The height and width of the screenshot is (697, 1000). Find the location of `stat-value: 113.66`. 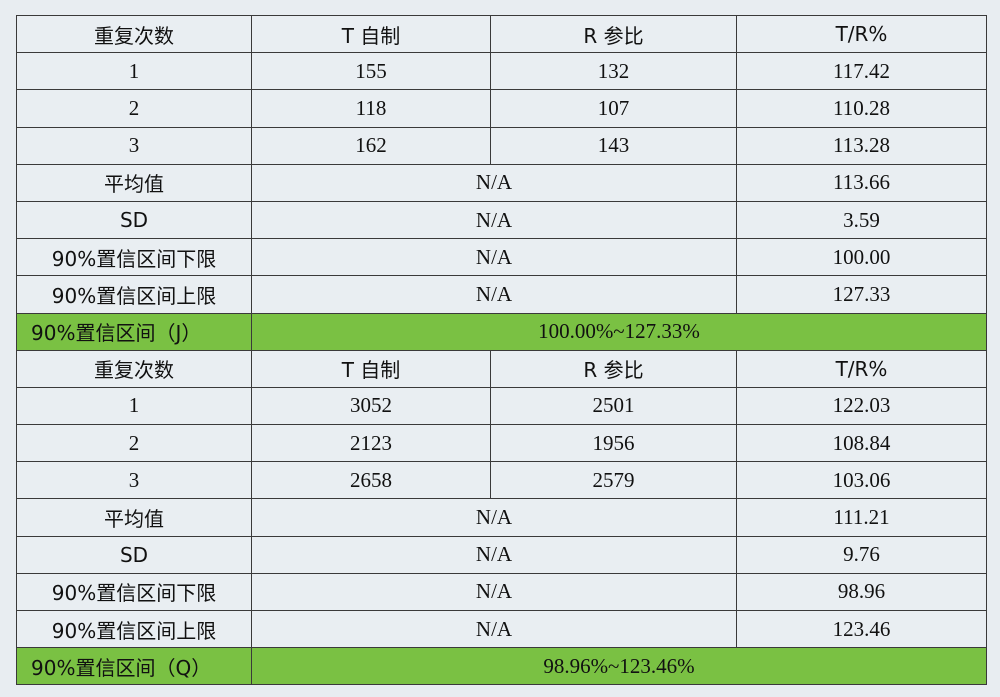

stat-value: 113.66 is located at coordinates (861, 182).